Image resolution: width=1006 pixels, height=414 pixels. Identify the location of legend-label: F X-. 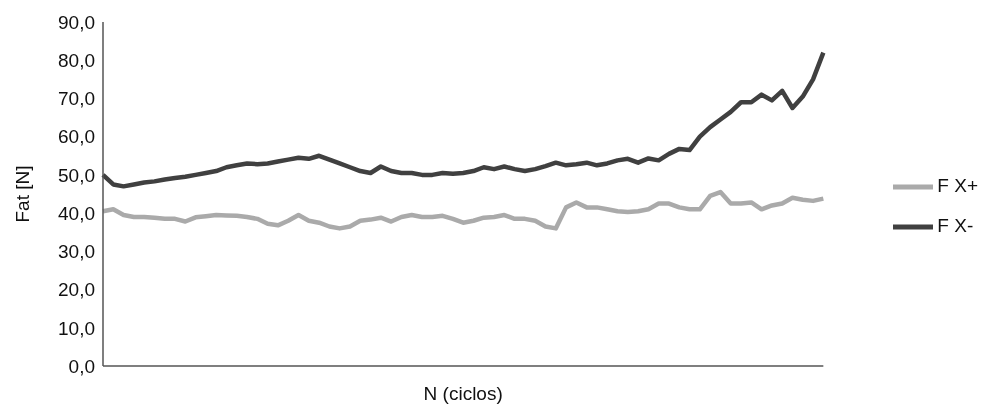
(955, 226).